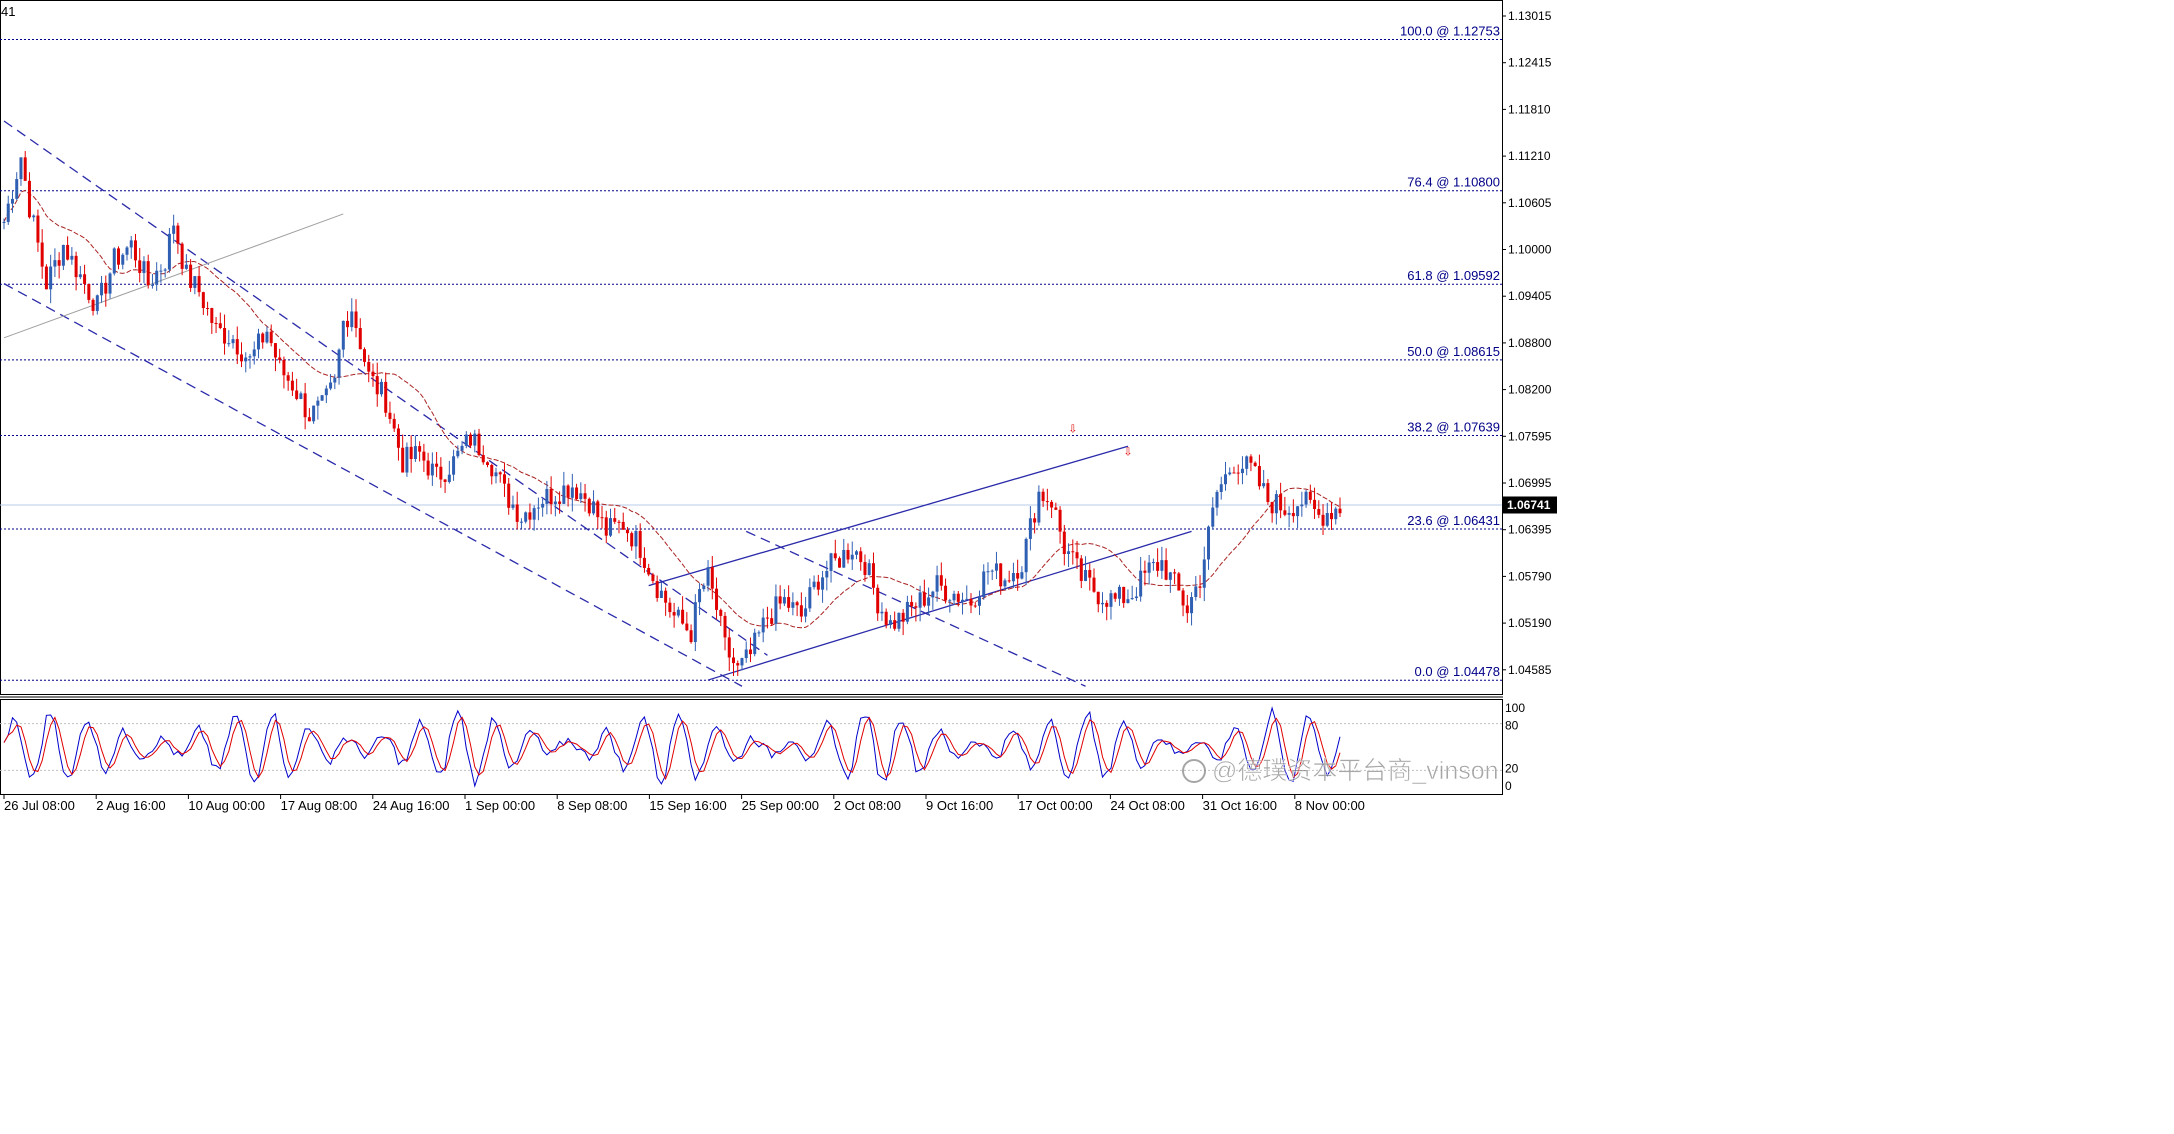 Image resolution: width=2174 pixels, height=1134 pixels. Describe the element at coordinates (1100, 440) in the screenshot. I see `fractal-markers: ⇩⇩` at that location.